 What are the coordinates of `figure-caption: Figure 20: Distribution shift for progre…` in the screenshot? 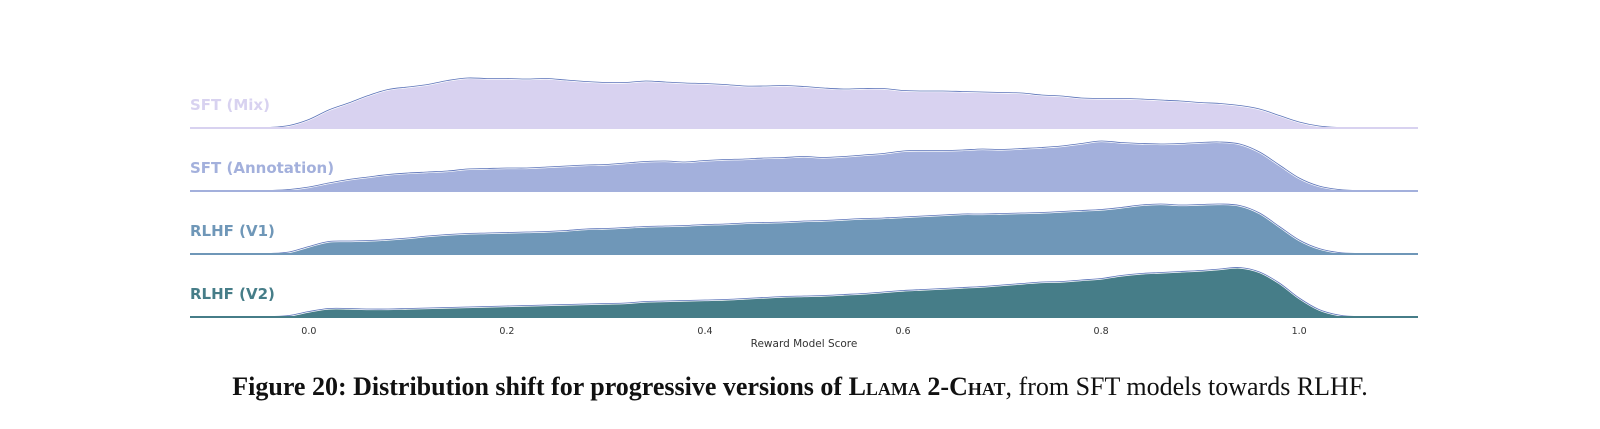 It's located at (800, 387).